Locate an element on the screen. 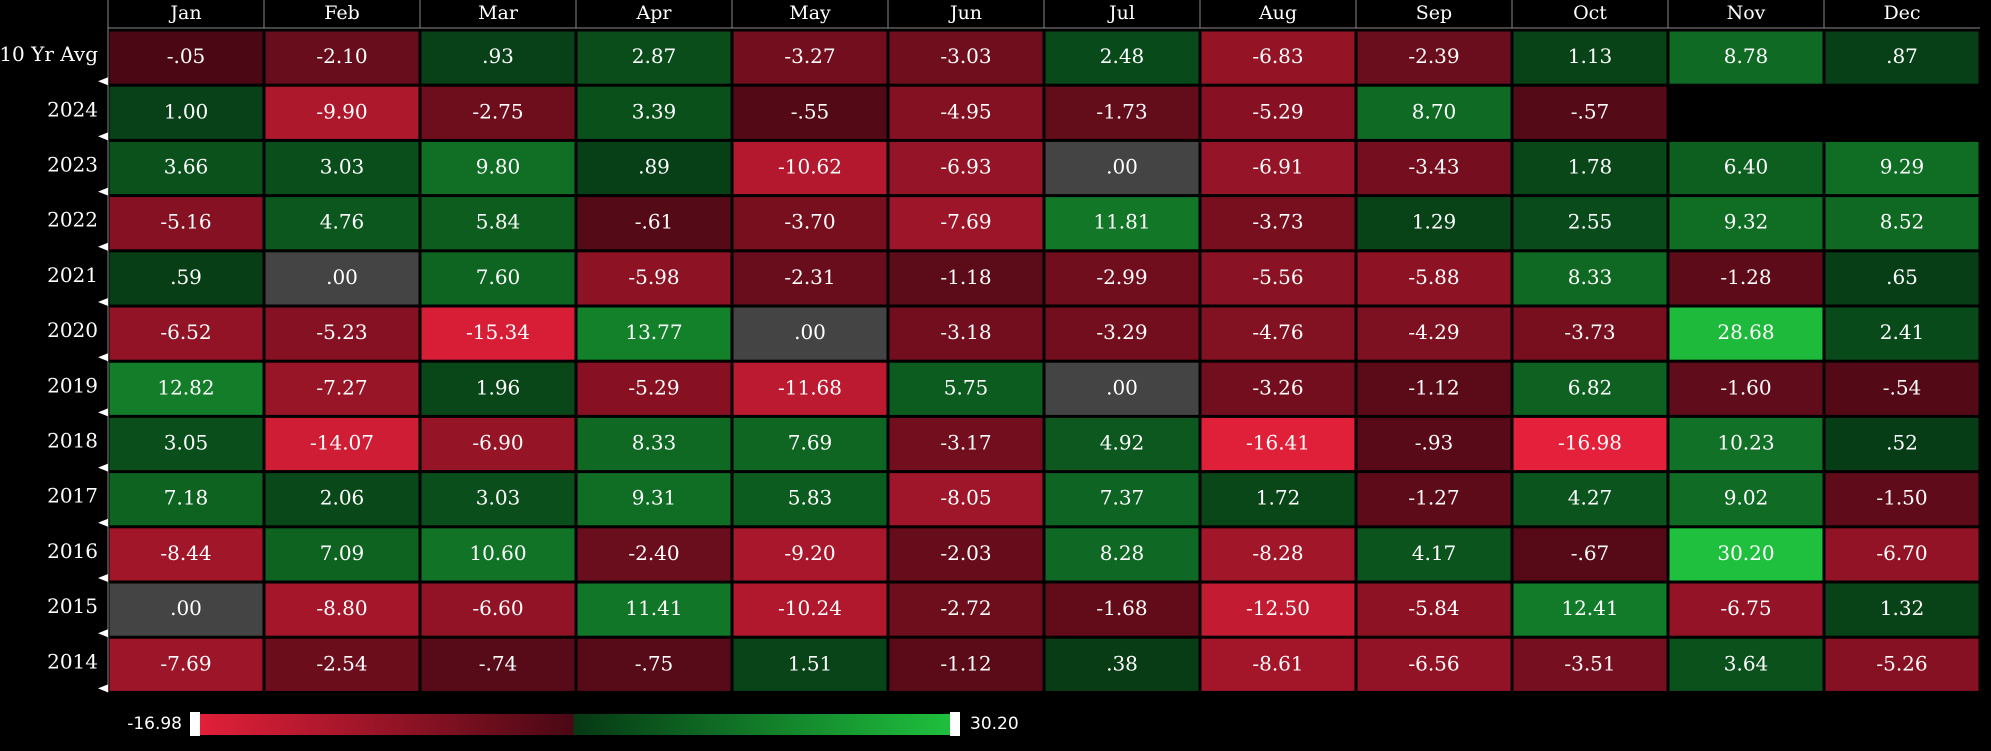 Image resolution: width=1991 pixels, height=751 pixels. cell-value: .87 is located at coordinates (1902, 56).